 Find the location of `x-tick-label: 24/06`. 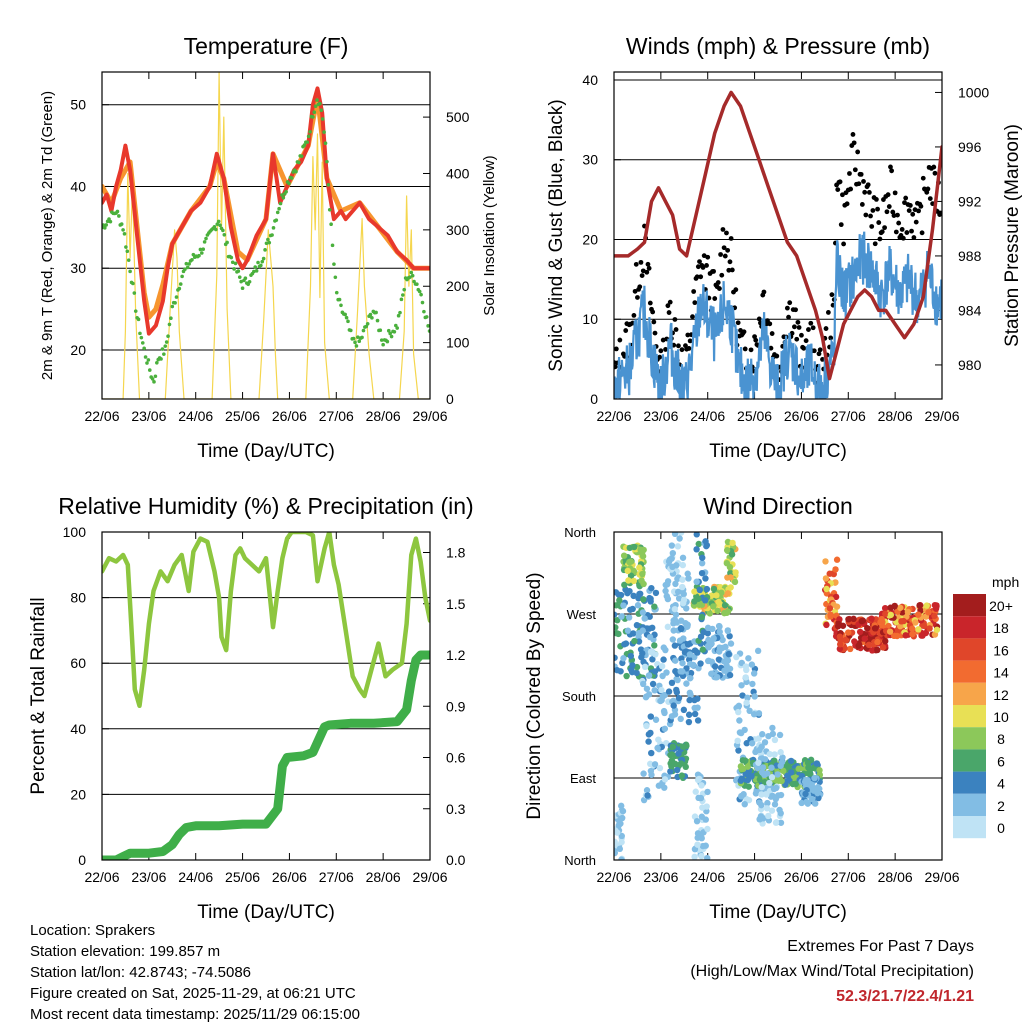

x-tick-label: 24/06 is located at coordinates (195, 416).